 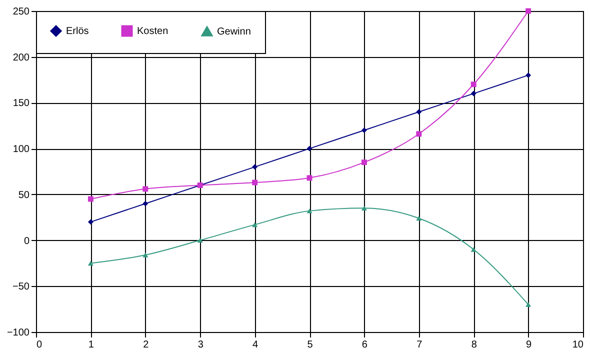 What do you see at coordinates (27, 241) in the screenshot?
I see `y-tick-label: 0` at bounding box center [27, 241].